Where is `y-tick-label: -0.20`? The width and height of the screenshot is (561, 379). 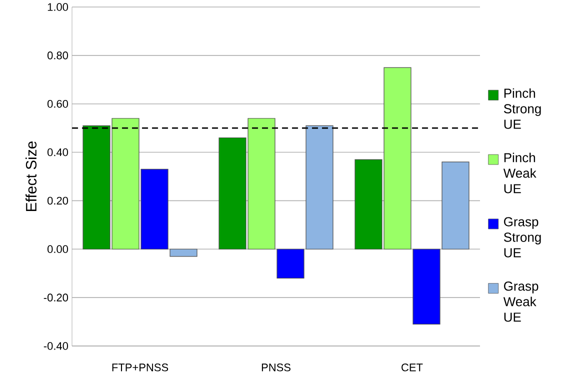 y-tick-label: -0.20 is located at coordinates (56, 298).